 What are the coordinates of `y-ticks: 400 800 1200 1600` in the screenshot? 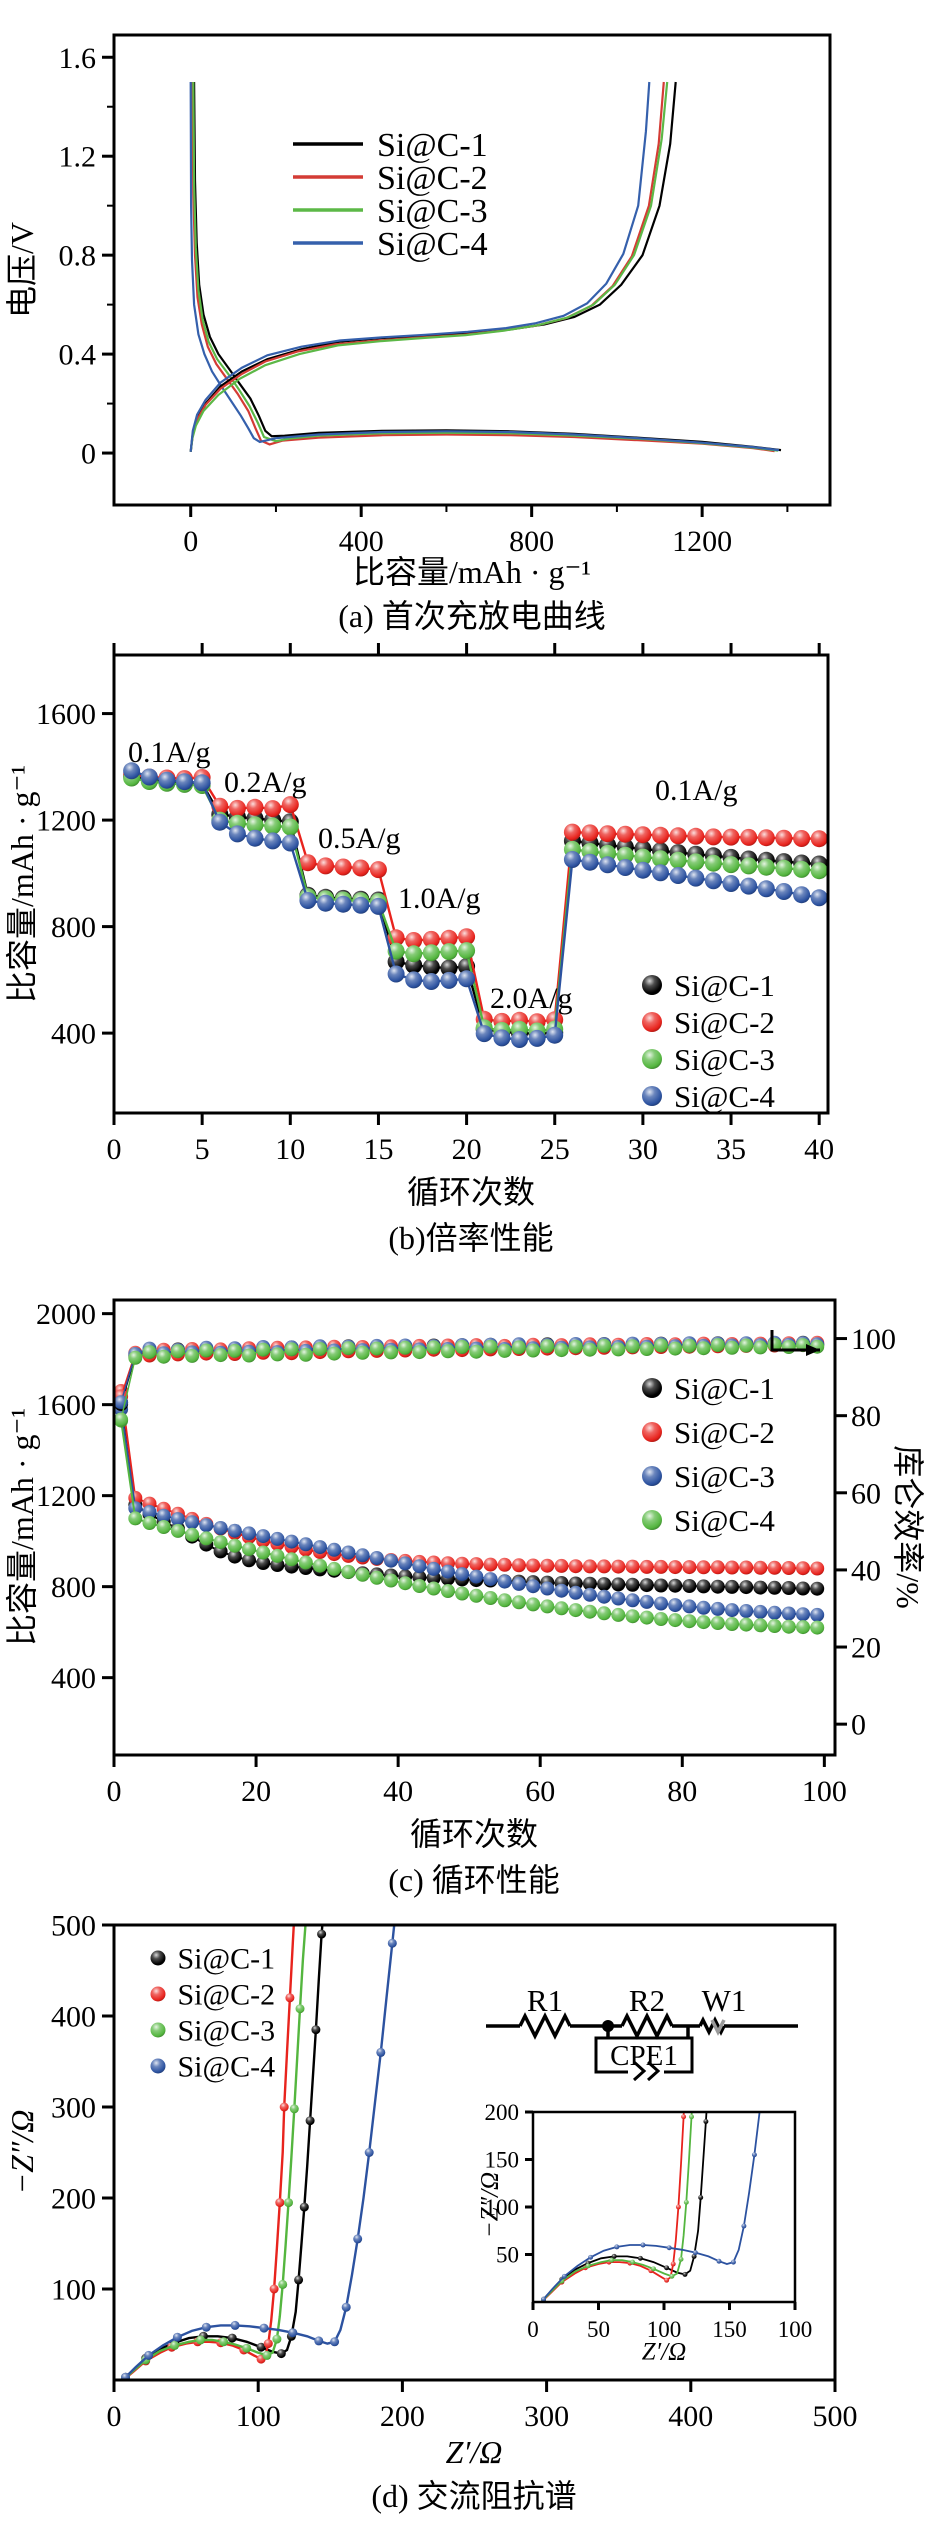 It's located at (75, 874).